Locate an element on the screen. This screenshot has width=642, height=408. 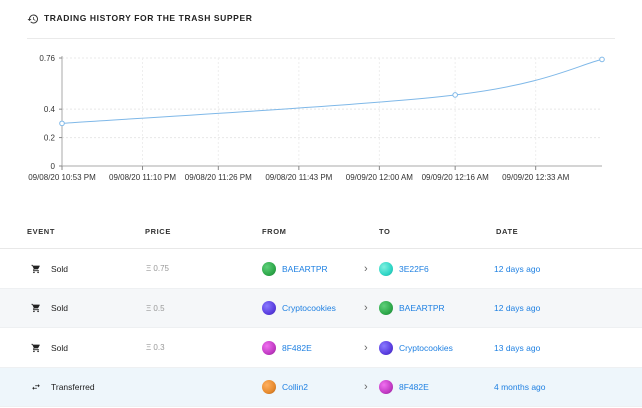
date-link: 13 days ago is located at coordinates (517, 347).